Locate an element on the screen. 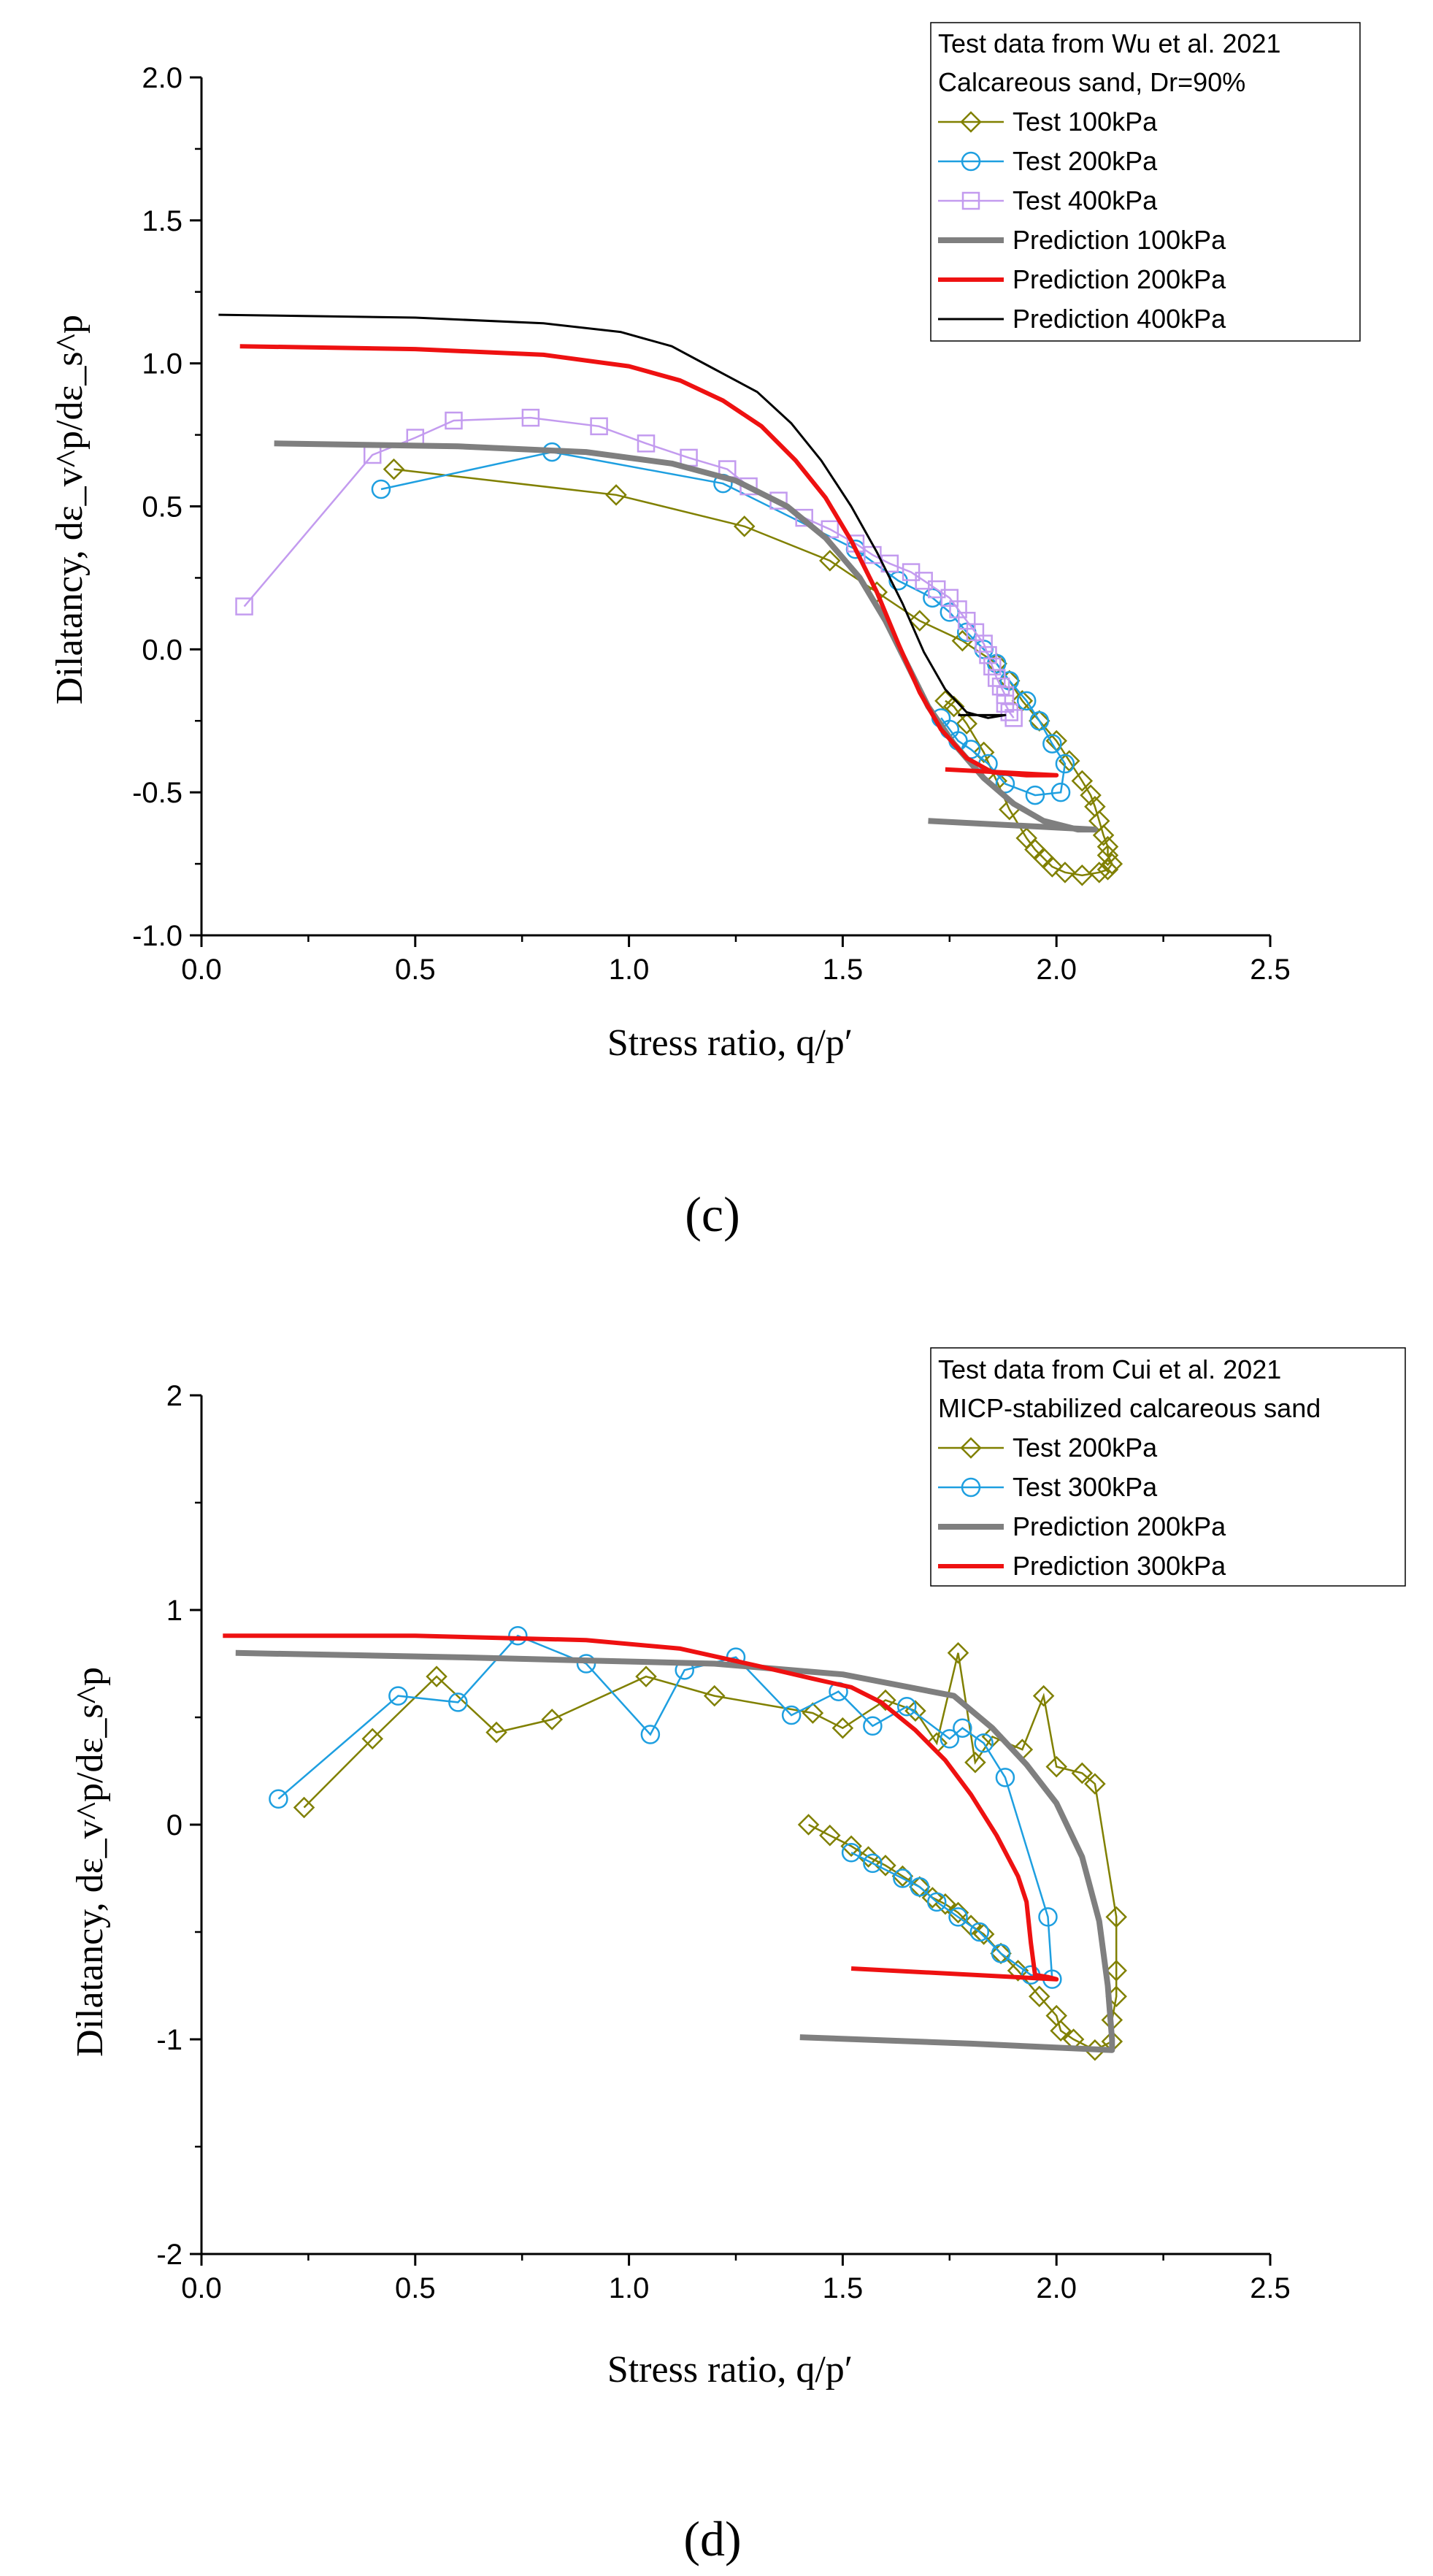 Image resolution: width=1433 pixels, height=2576 pixels. y-tick-label: -0.5 is located at coordinates (157, 793).